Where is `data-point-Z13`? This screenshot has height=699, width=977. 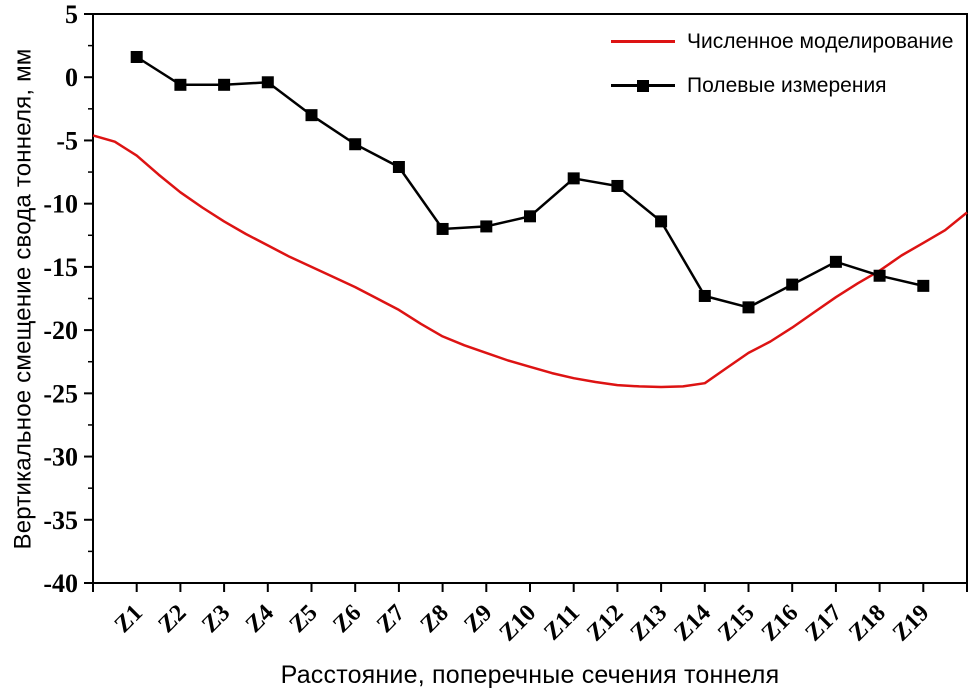
data-point-Z13 is located at coordinates (661, 221).